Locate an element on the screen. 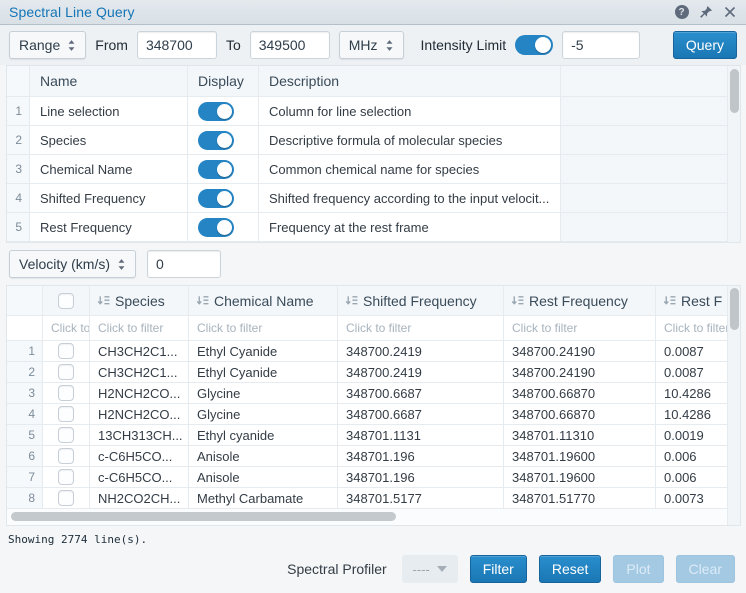  shifted-frequency-cell: 348700.6687 is located at coordinates (421, 414).